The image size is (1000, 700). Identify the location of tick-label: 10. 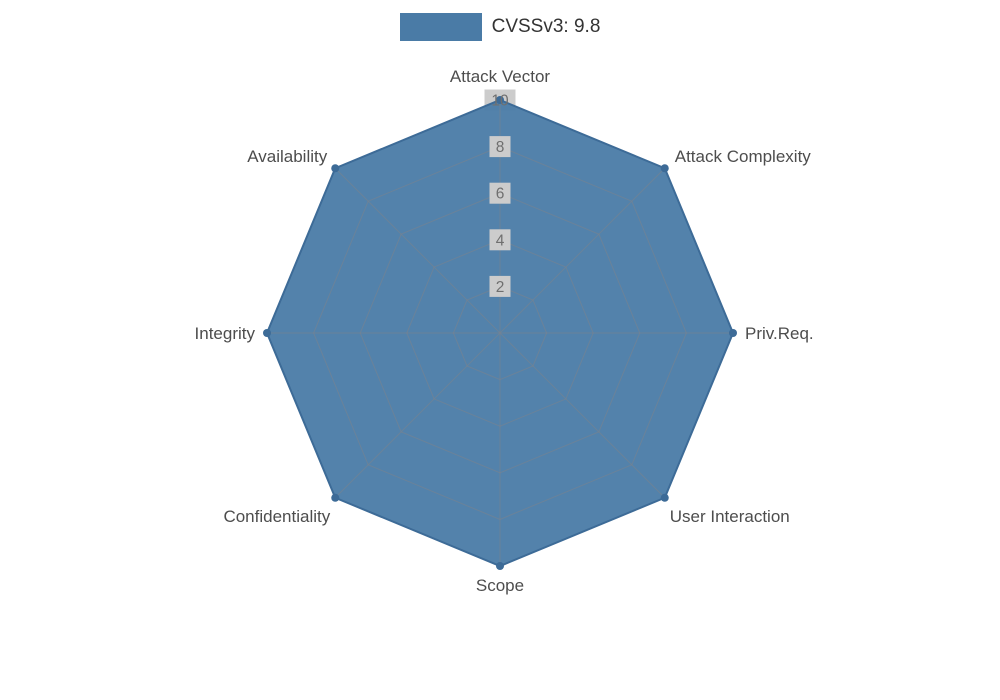
(500, 101).